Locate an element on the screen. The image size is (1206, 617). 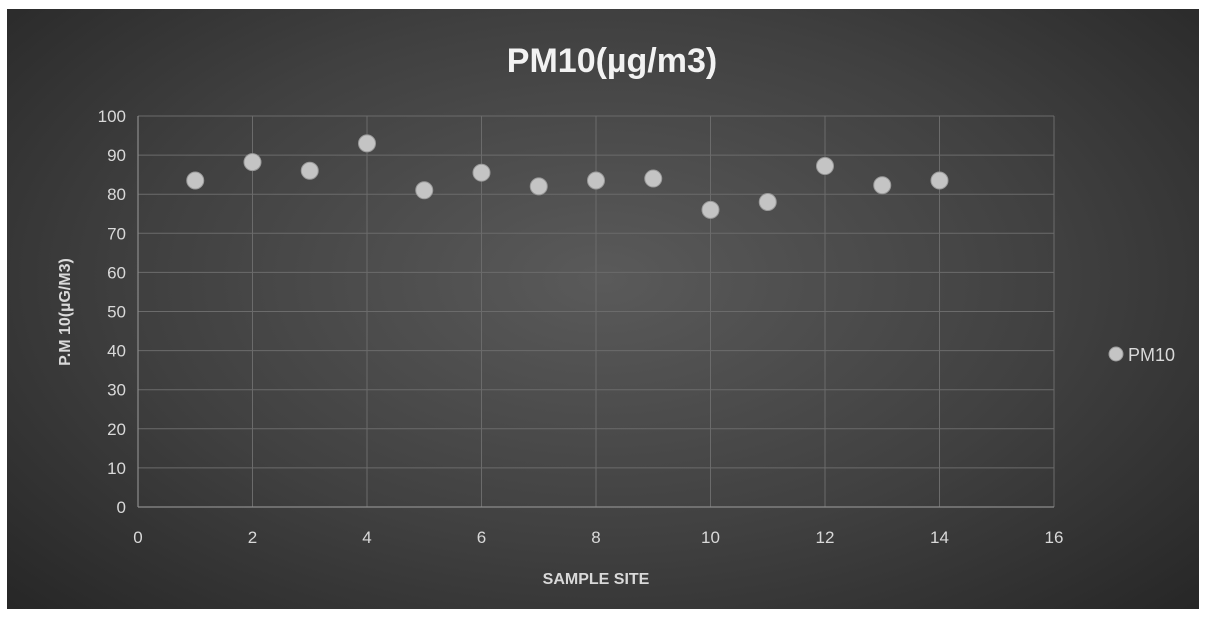
x-tick-label: 10 is located at coordinates (710, 537).